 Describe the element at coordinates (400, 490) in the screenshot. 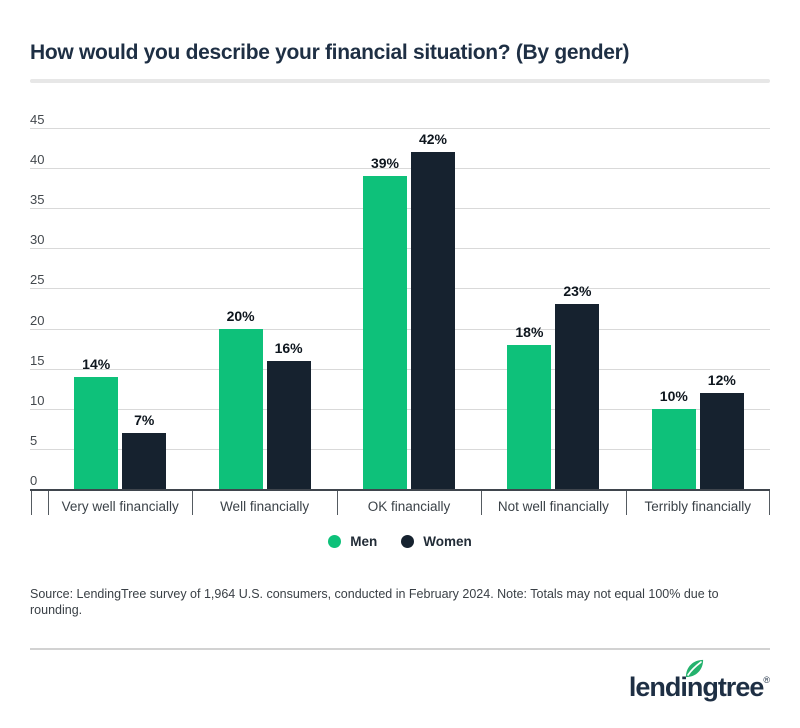

I see `x-axis-line` at that location.